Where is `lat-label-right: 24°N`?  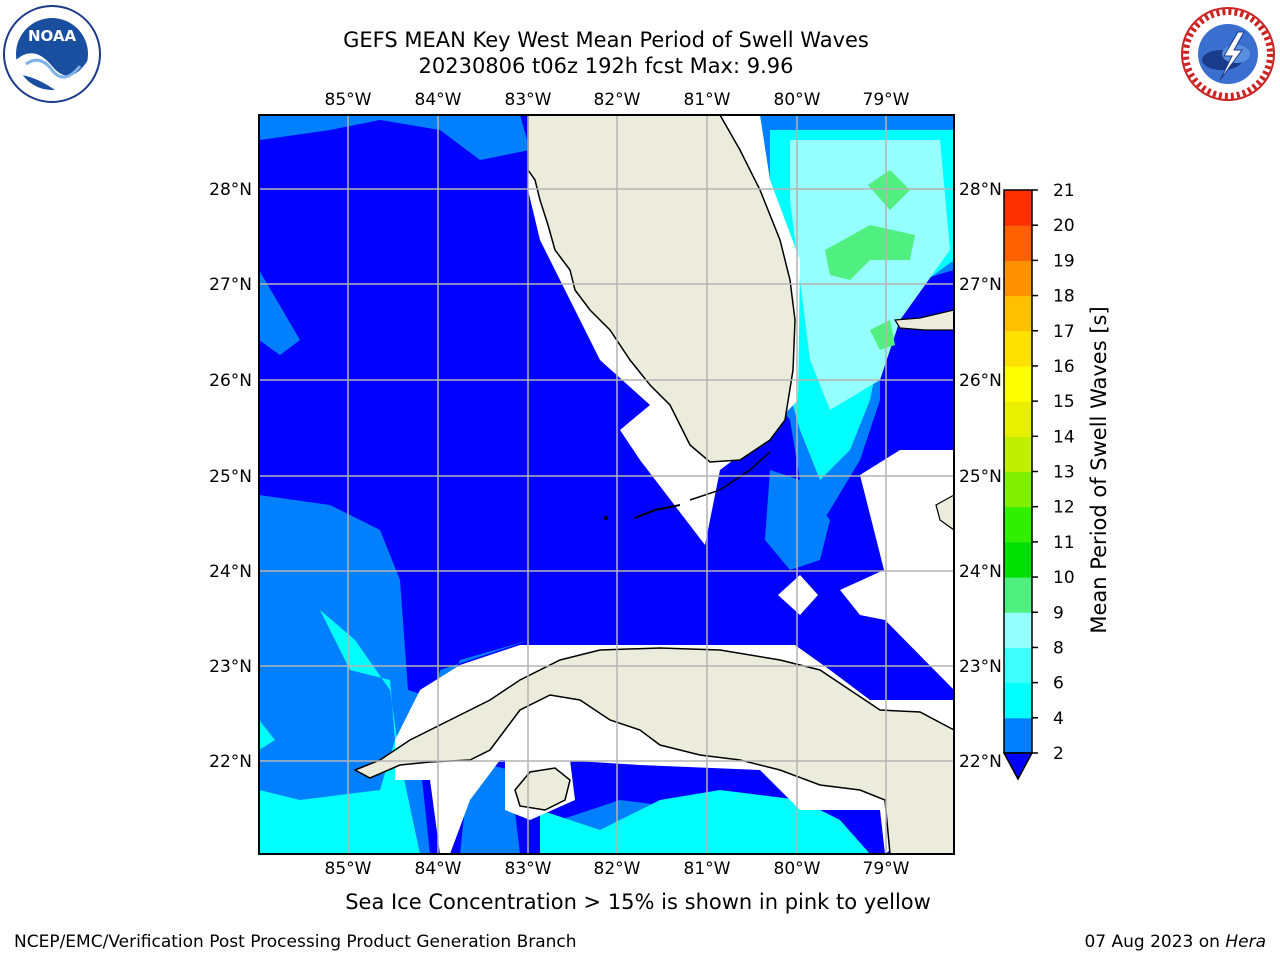
lat-label-right: 24°N is located at coordinates (980, 572).